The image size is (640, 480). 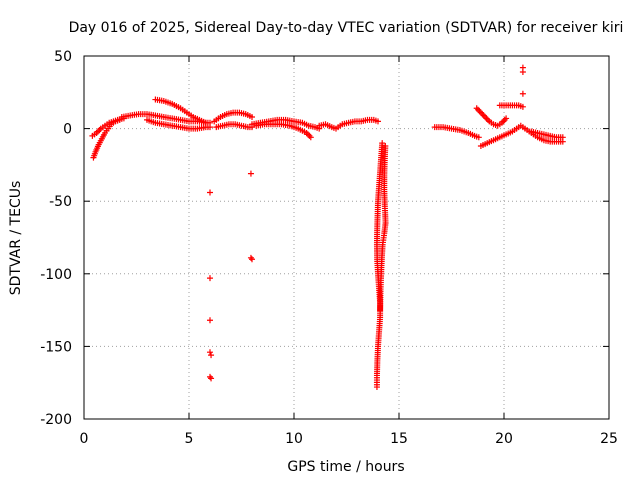 I want to click on data-point-dip-left, so click(x=376, y=387).